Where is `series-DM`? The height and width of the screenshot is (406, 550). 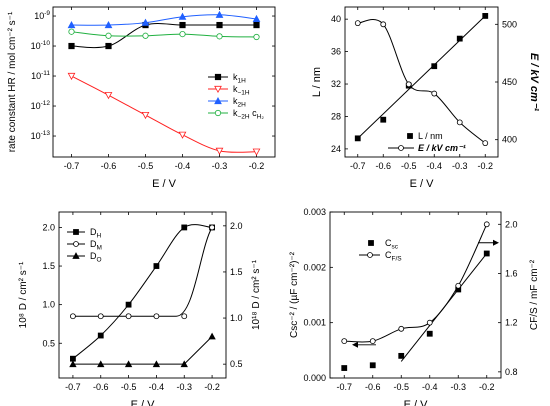
series-DM is located at coordinates (142, 272).